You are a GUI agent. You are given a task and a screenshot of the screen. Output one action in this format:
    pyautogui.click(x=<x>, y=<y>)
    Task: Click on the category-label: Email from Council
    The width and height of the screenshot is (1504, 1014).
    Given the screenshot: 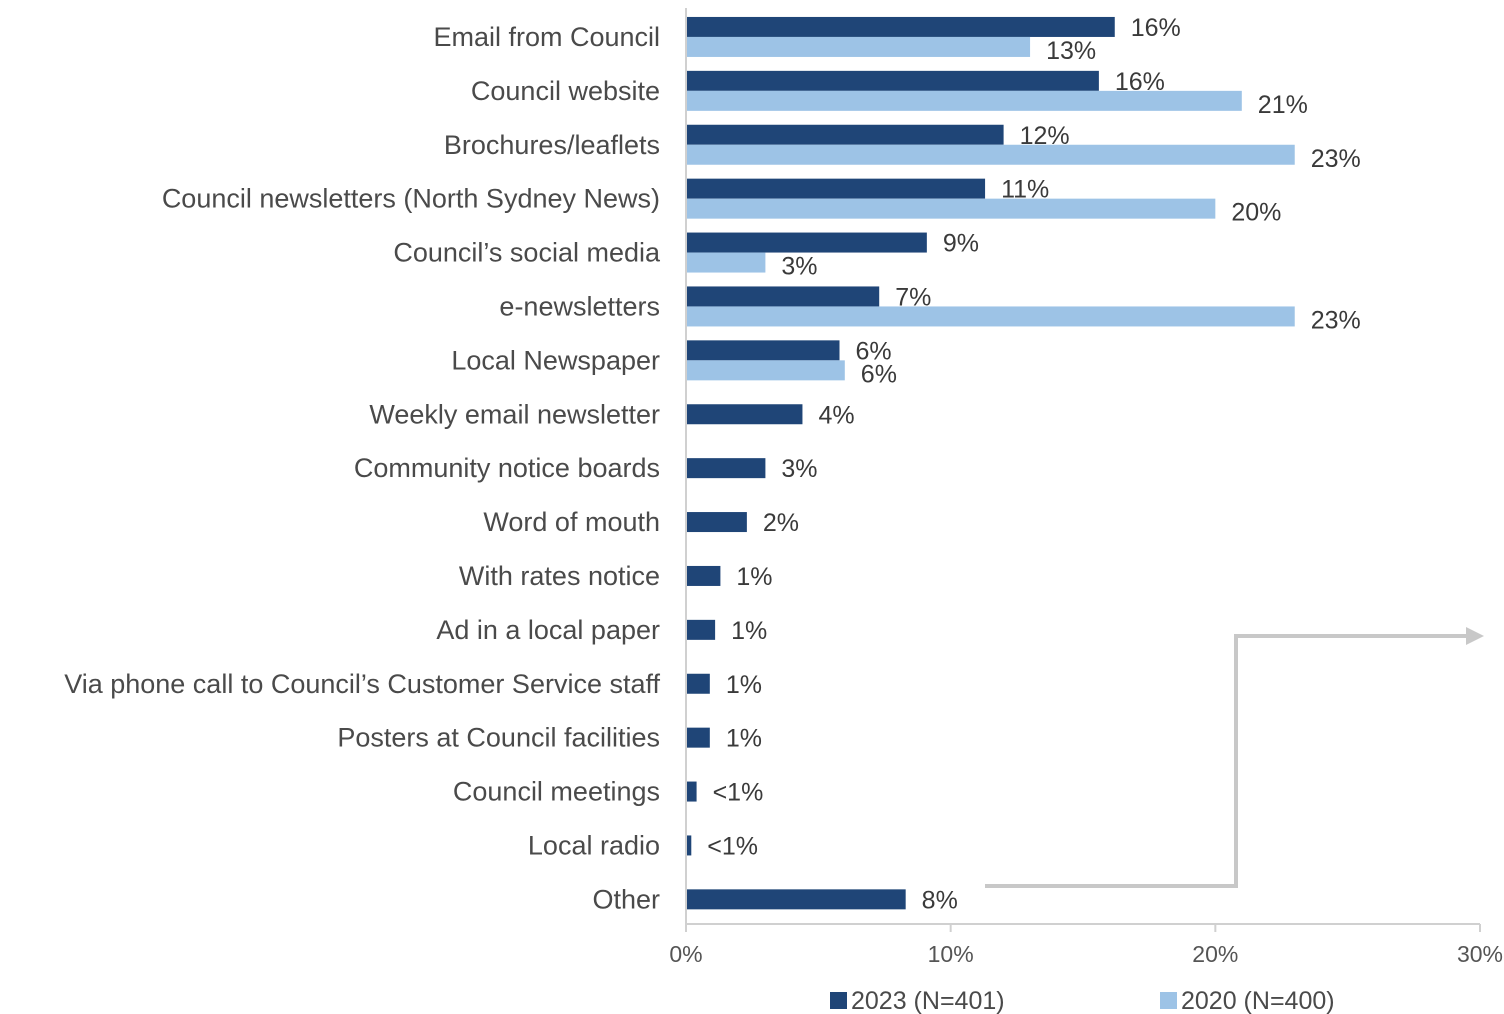 What is the action you would take?
    pyautogui.click(x=546, y=37)
    